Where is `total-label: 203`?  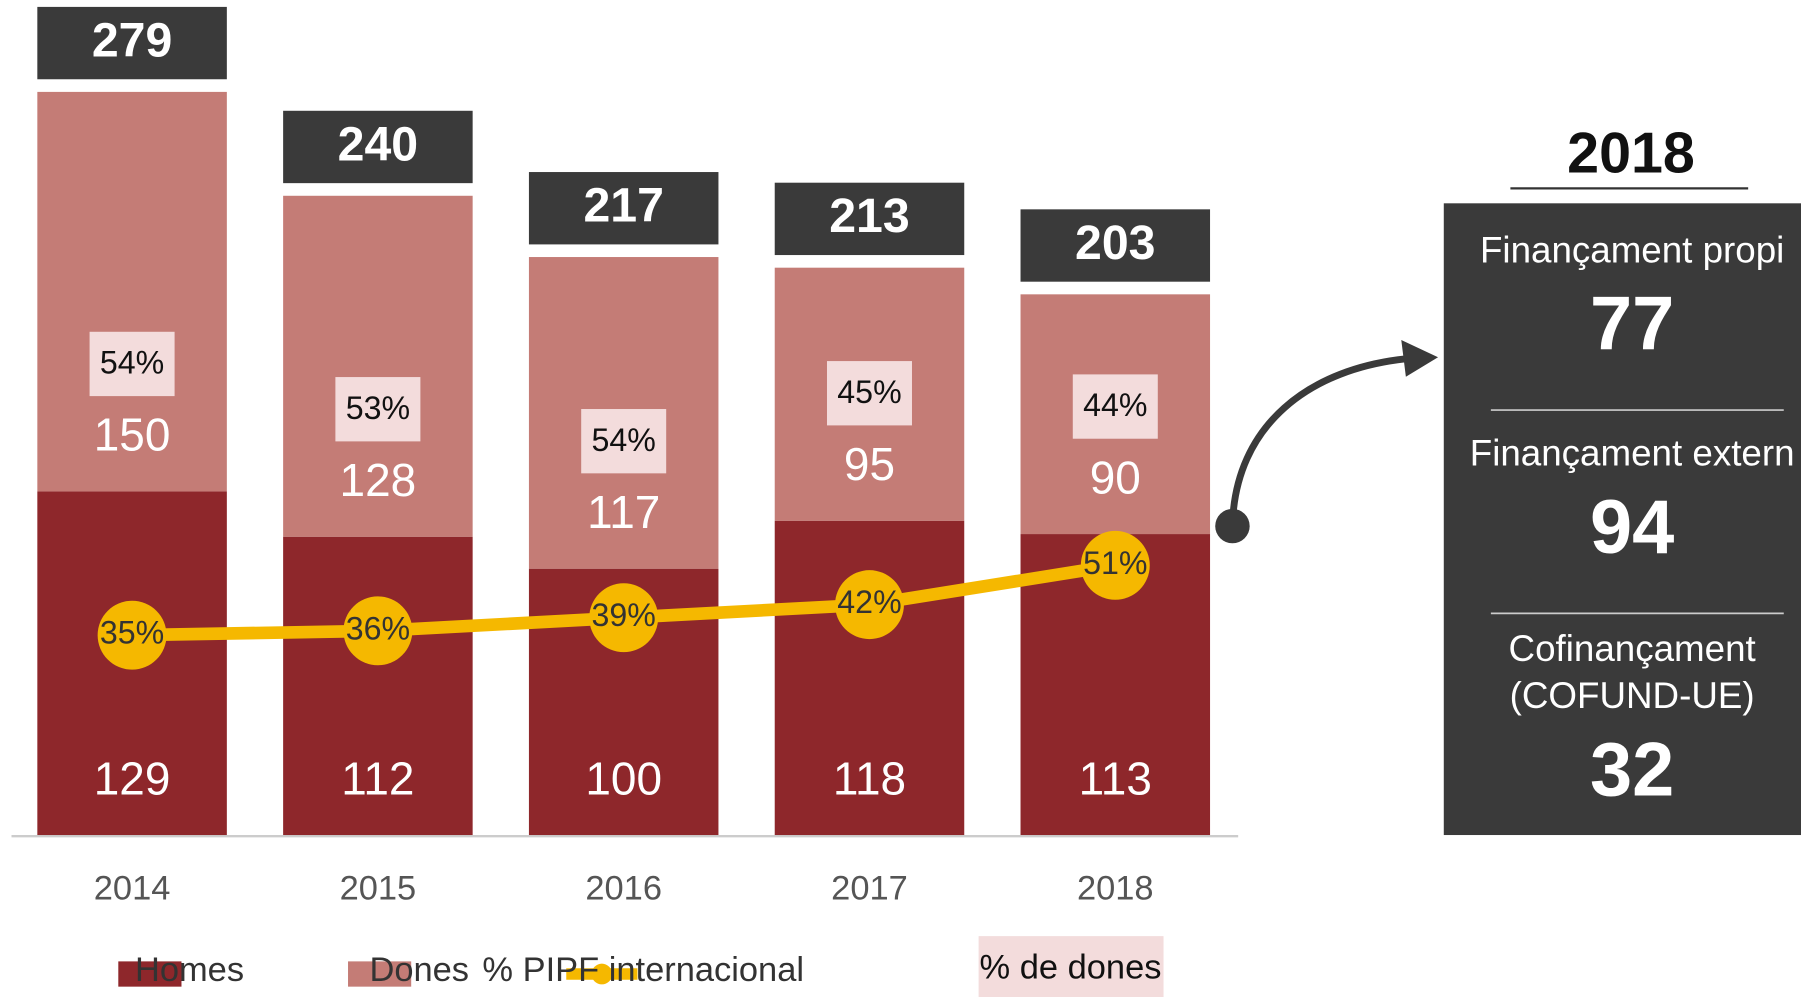 total-label: 203 is located at coordinates (1115, 243).